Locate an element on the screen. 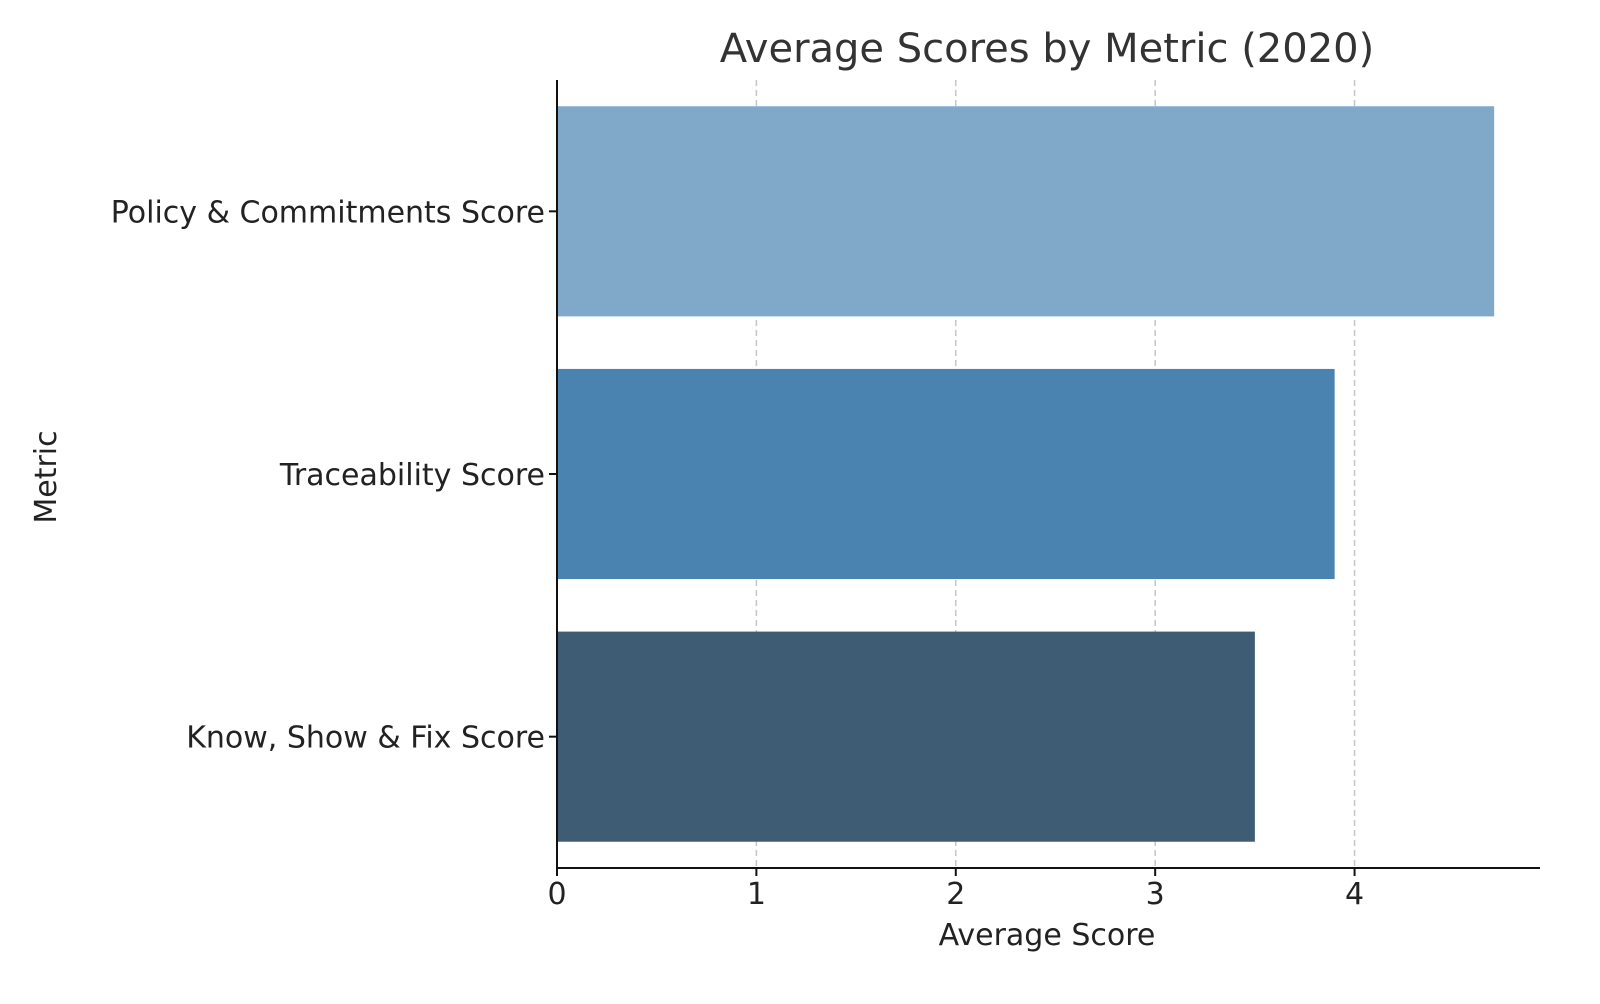 Image resolution: width=1600 pixels, height=1004 pixels. y-axis-label: Metric is located at coordinates (46, 476).